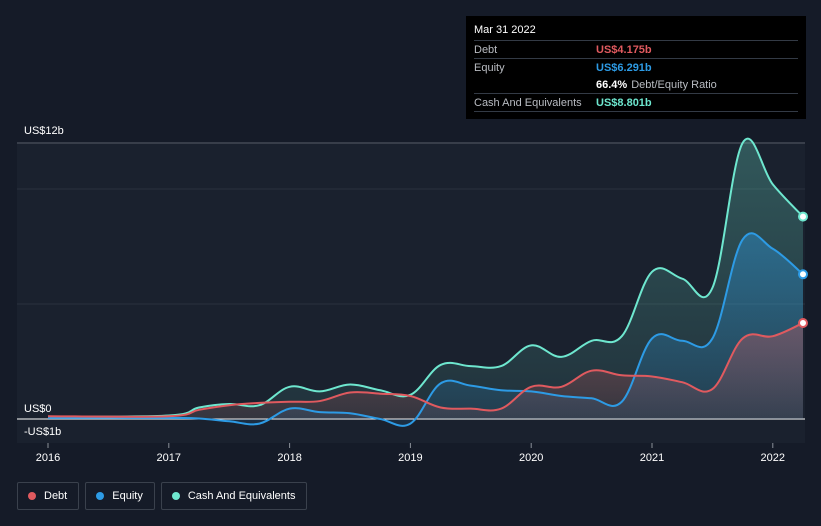 The width and height of the screenshot is (821, 526). What do you see at coordinates (803, 274) in the screenshot?
I see `end-marker-equity` at bounding box center [803, 274].